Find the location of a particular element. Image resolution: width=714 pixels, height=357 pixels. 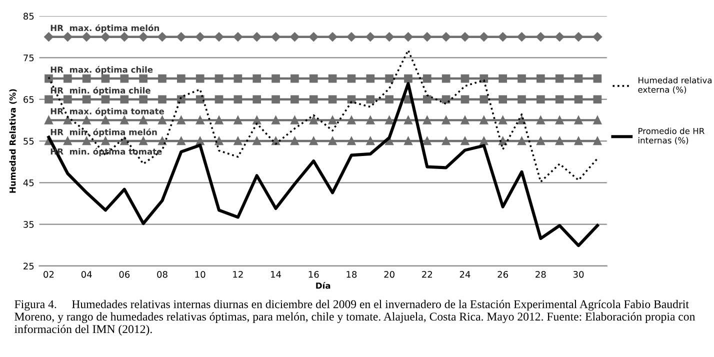

text: Figura 4. Humedades relativas internas diurnas en diciembre del 2009 en el invernadero de la Estación Experimental Agrícola Fabio Baudrit Moreno, y rango de humedades relativas óptimas, para melón, chile y tomate. Alajuela, Costa Rica. Mayo 2012. Fuente: Elaboración propia con información del IMN (2012). is located at coordinates (355, 318).